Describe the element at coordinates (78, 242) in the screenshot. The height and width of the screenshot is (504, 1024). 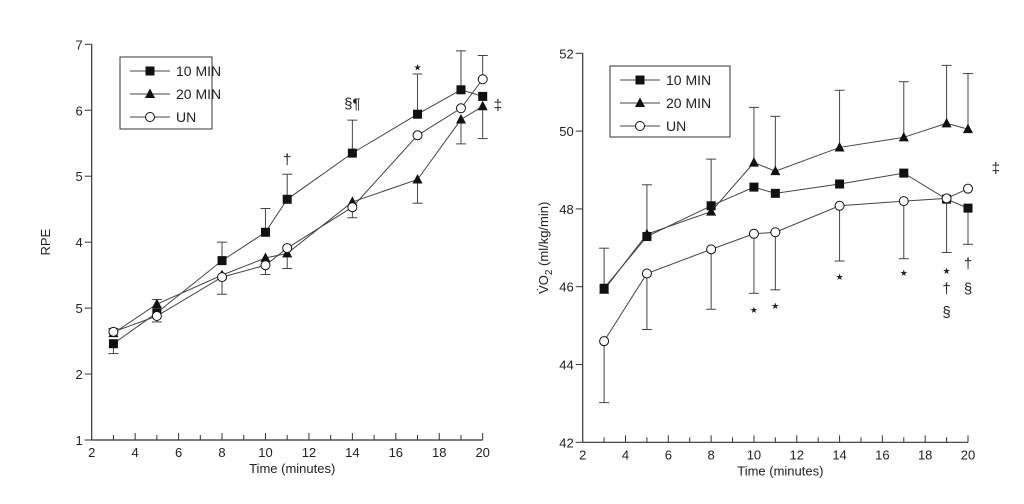
I see `y-tick-label: 4` at that location.